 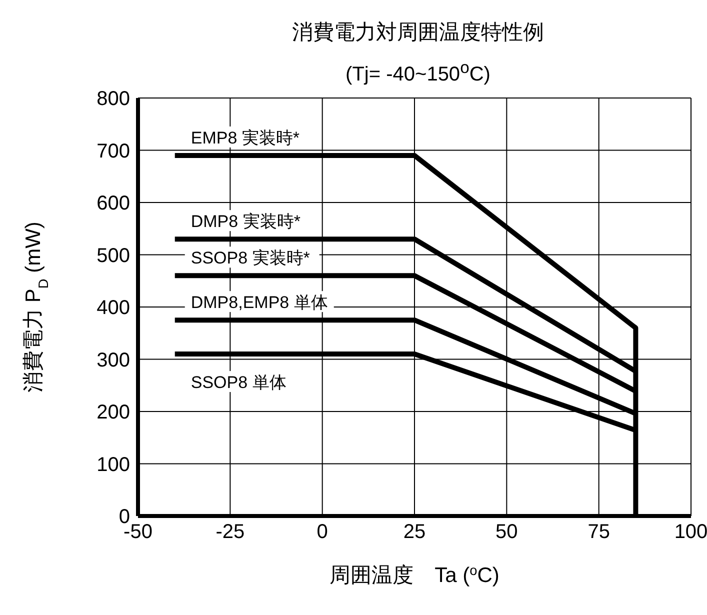 I want to click on series-label: DMP8 実装時*, so click(x=245, y=222).